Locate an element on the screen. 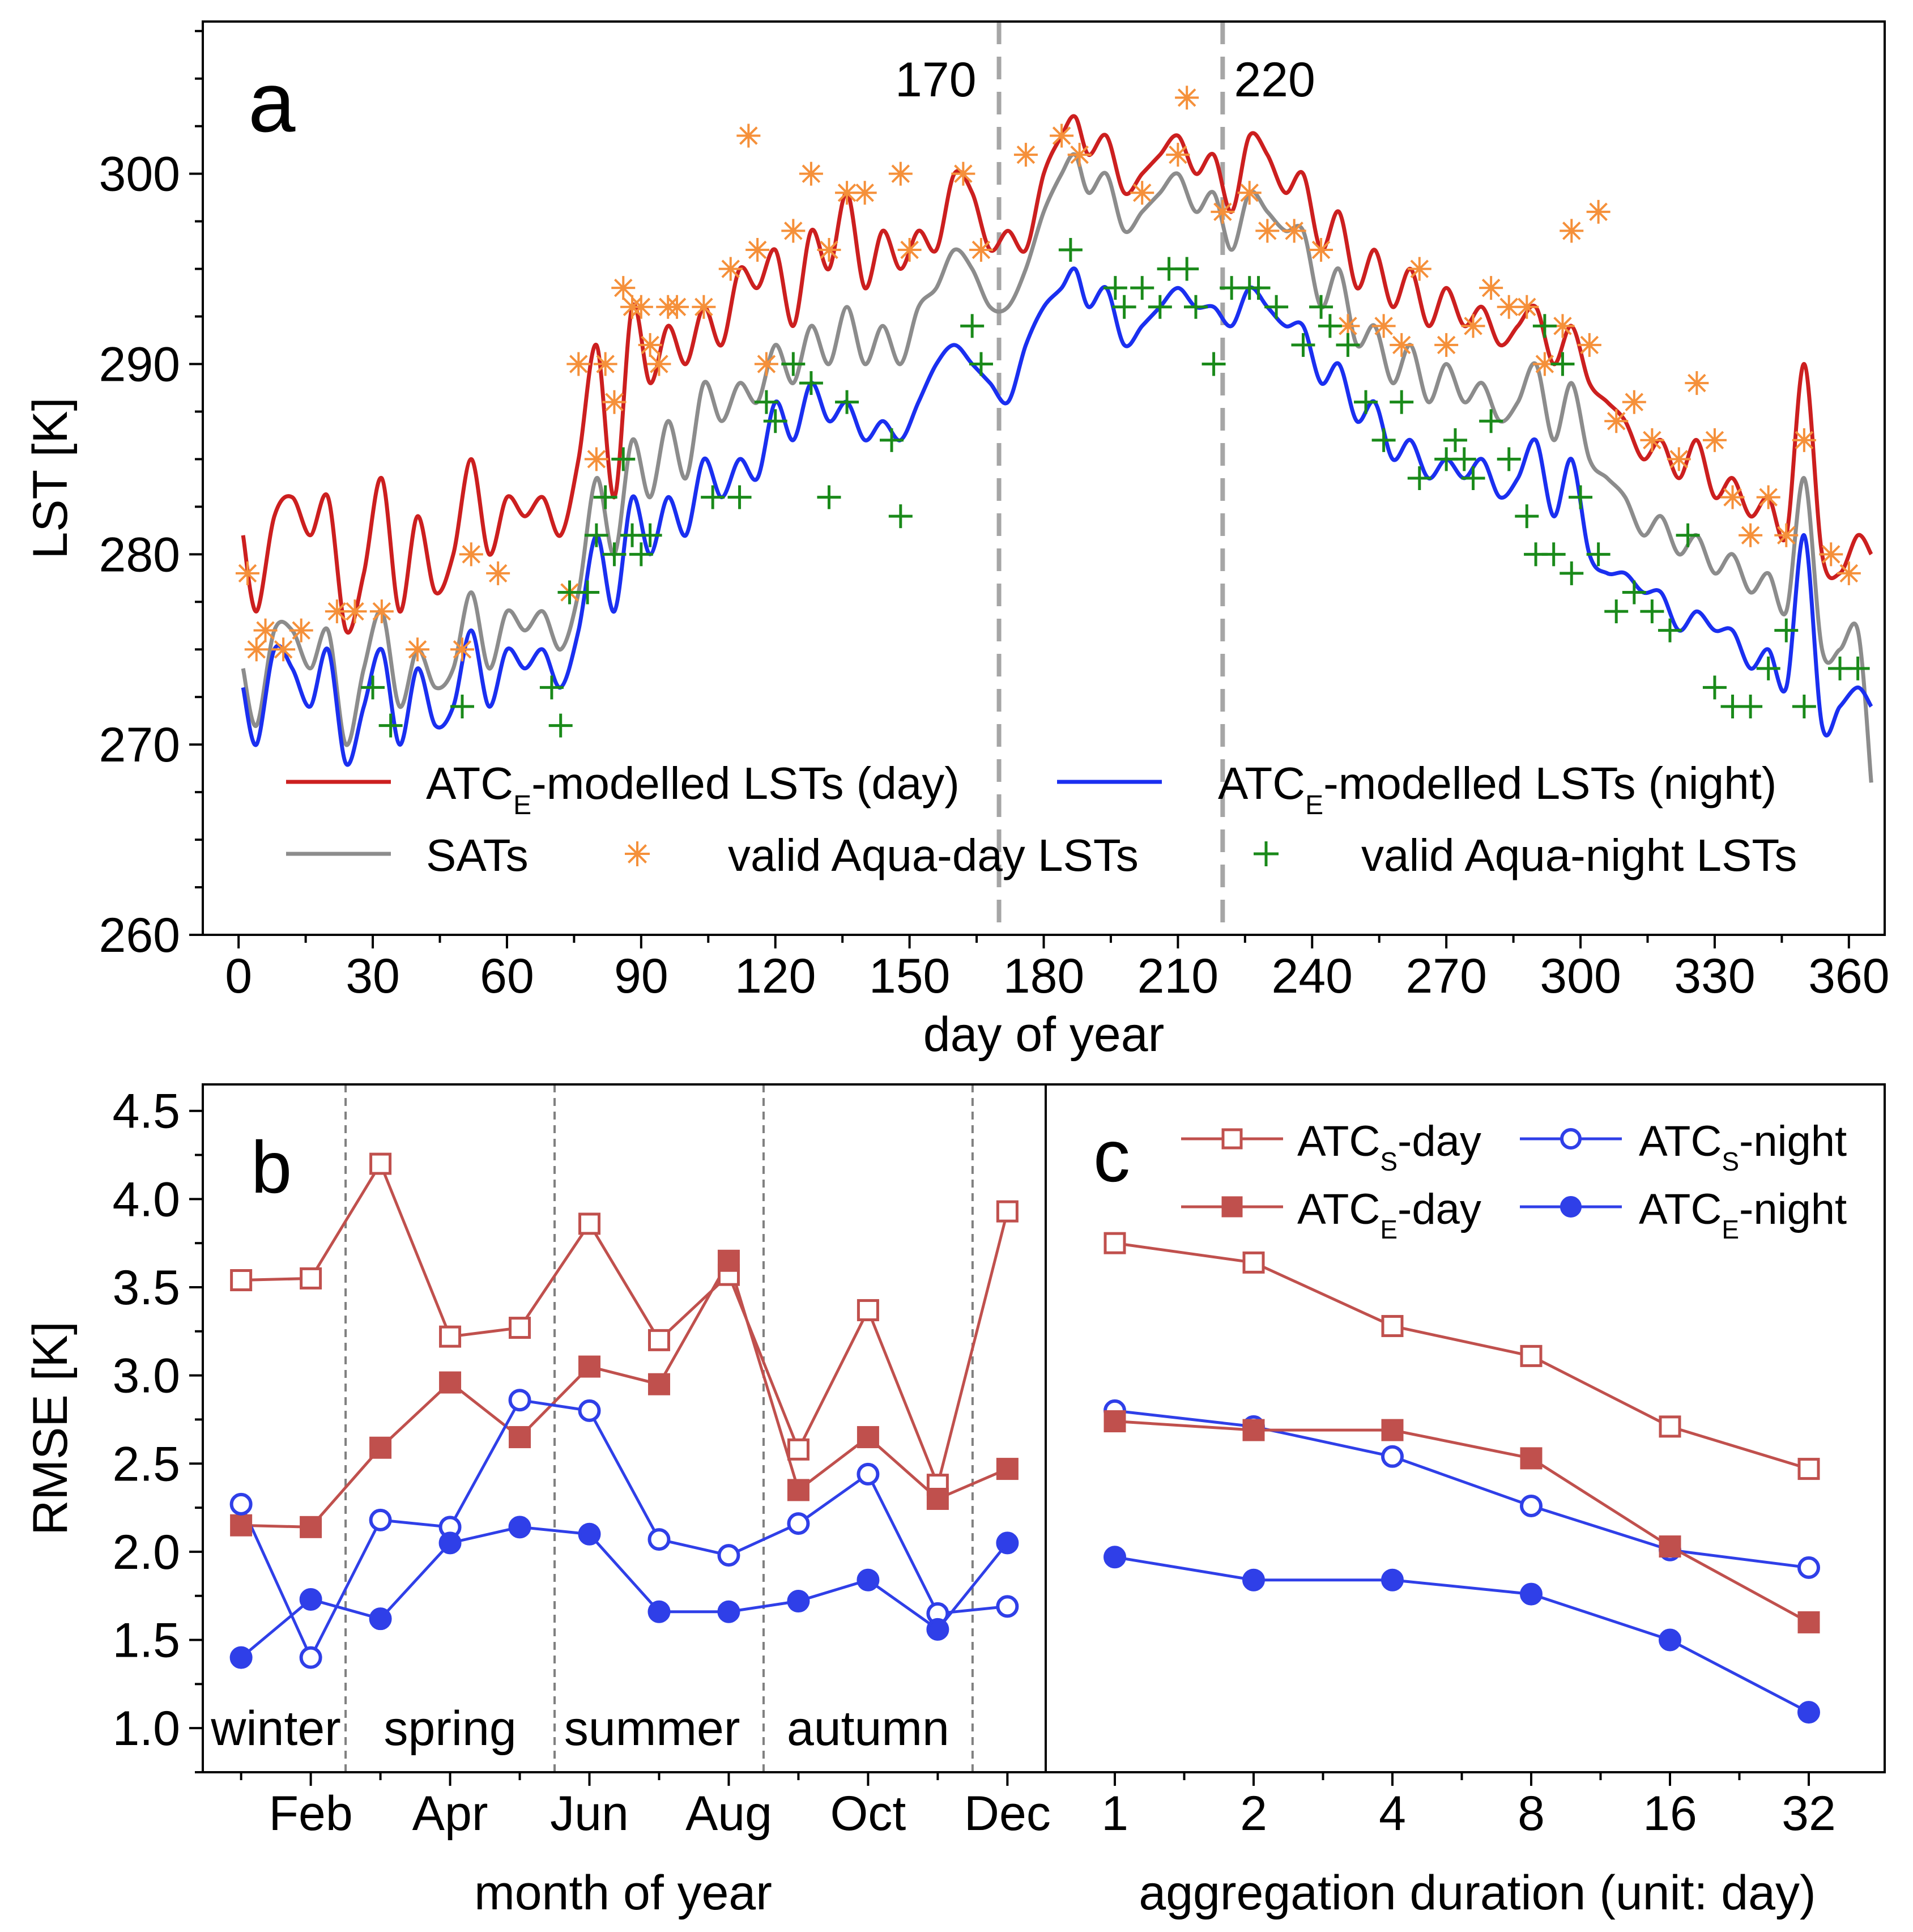 Image resolution: width=1913 pixels, height=1932 pixels. x-tick-label: Apr is located at coordinates (450, 1813).